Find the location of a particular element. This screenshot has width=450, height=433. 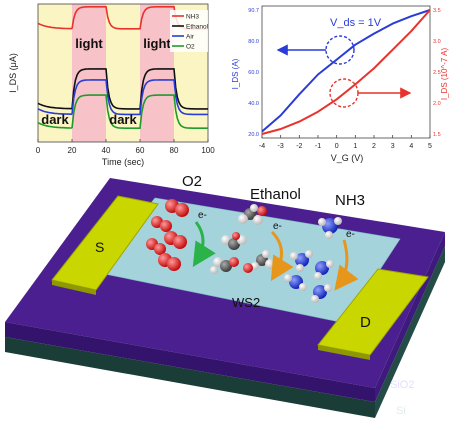

x-tick-label: 3 is located at coordinates (393, 146).